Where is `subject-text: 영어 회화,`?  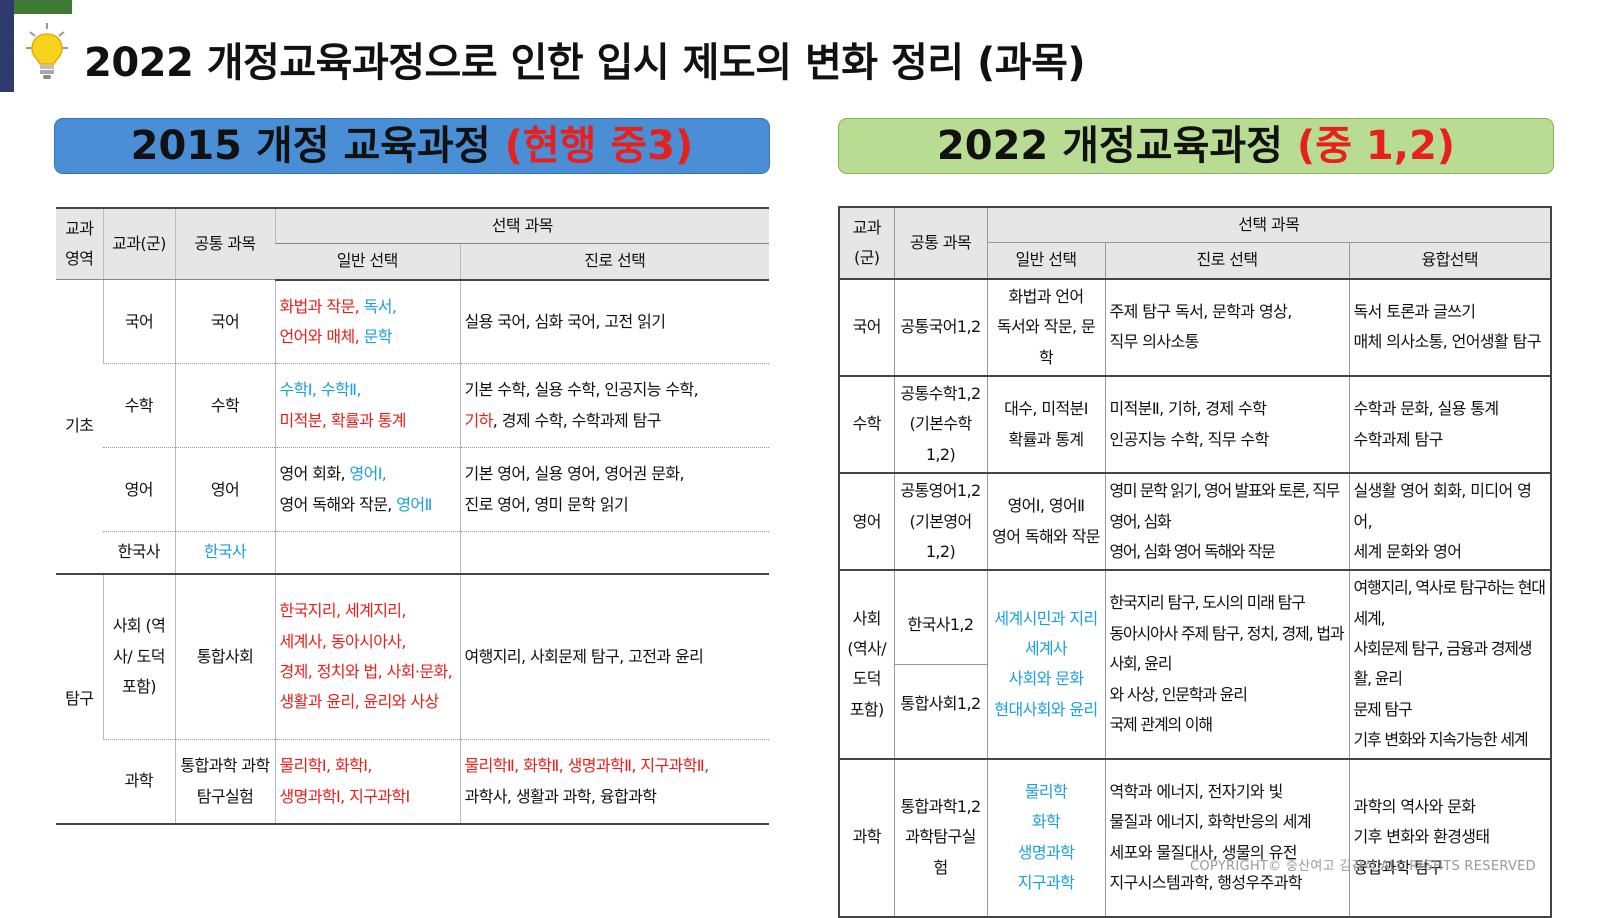
subject-text: 영어 회화, is located at coordinates (314, 474).